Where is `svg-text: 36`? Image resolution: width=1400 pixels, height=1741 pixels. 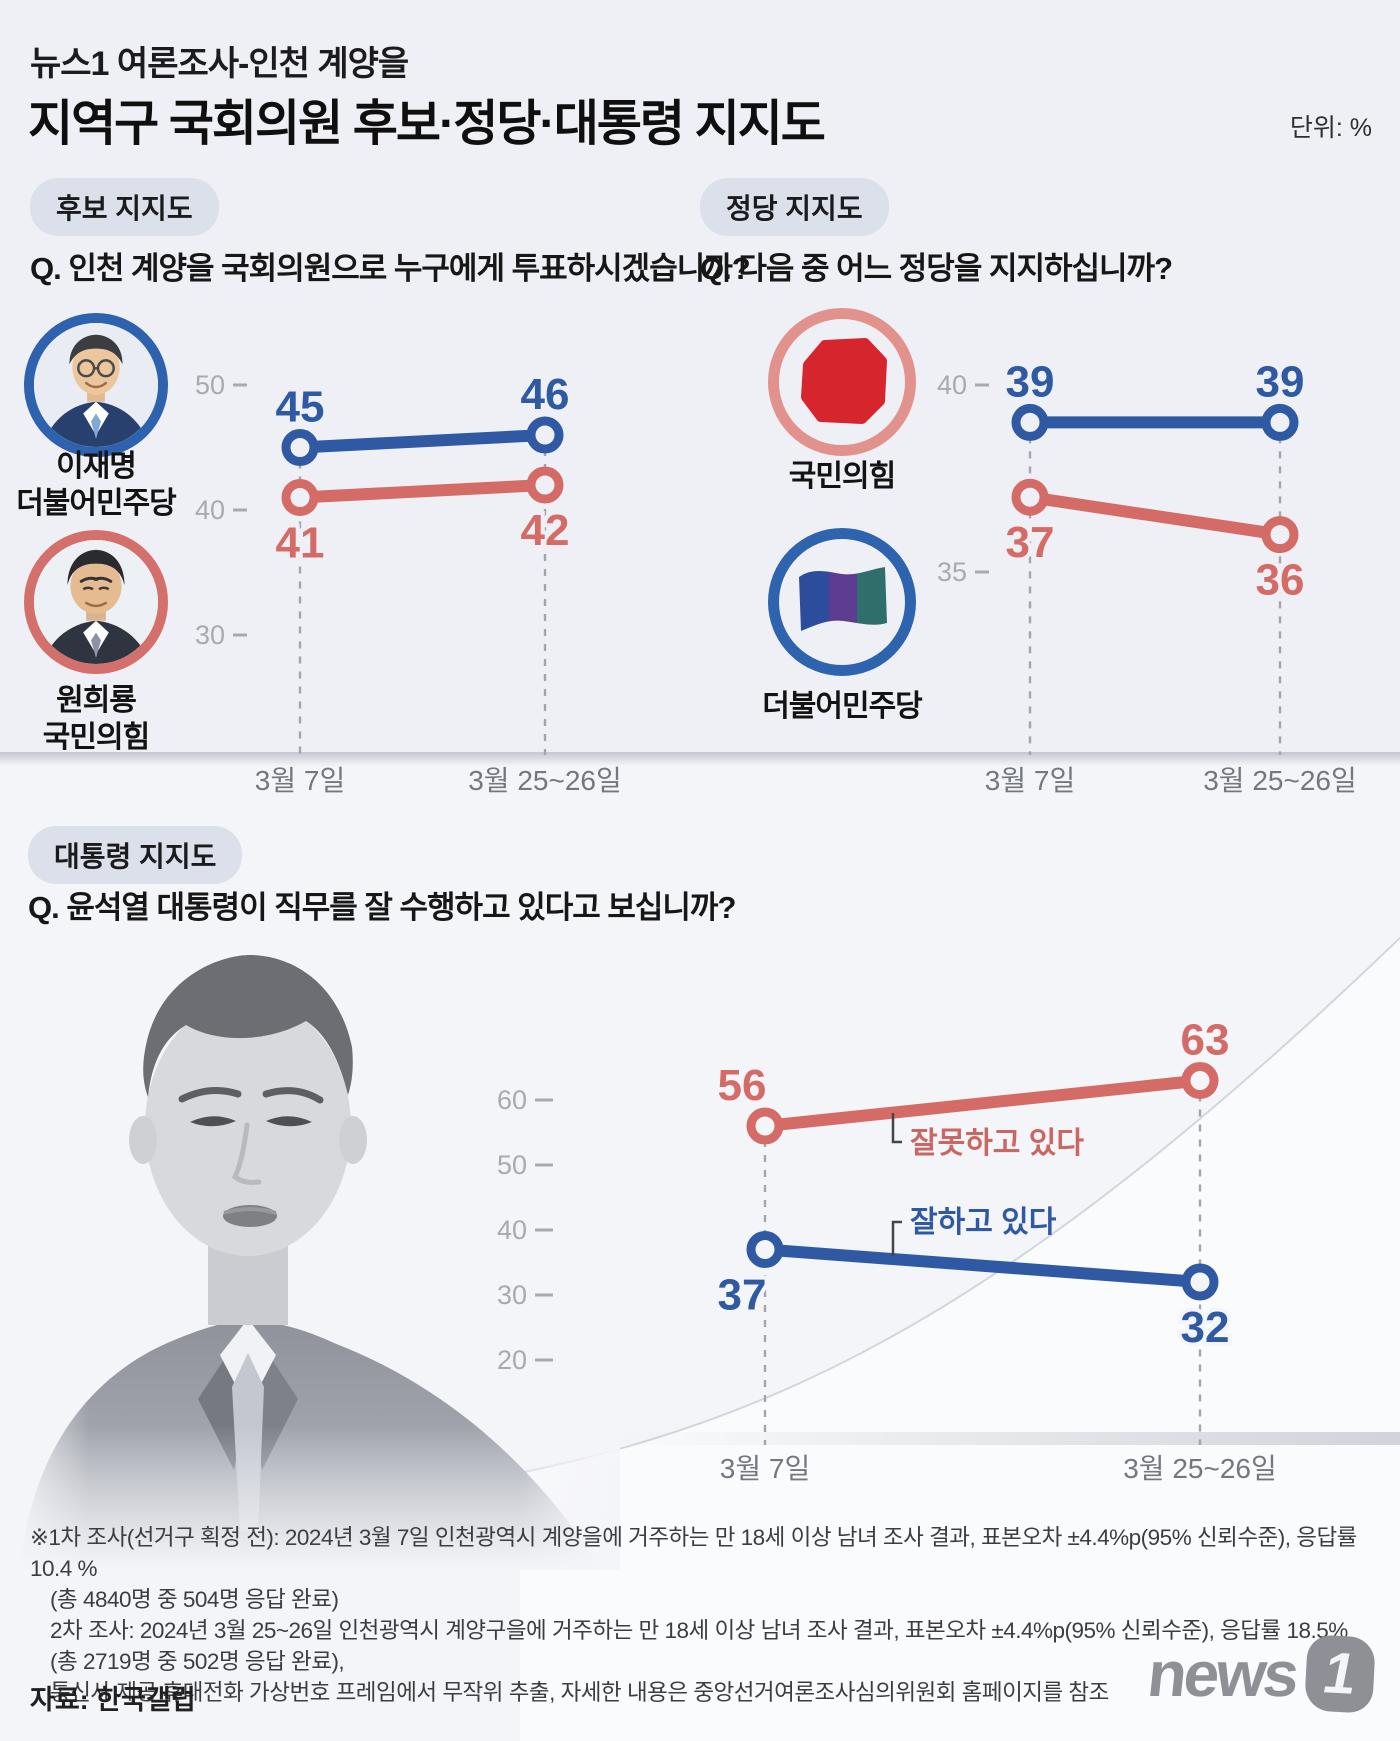 svg-text: 36 is located at coordinates (1280, 580).